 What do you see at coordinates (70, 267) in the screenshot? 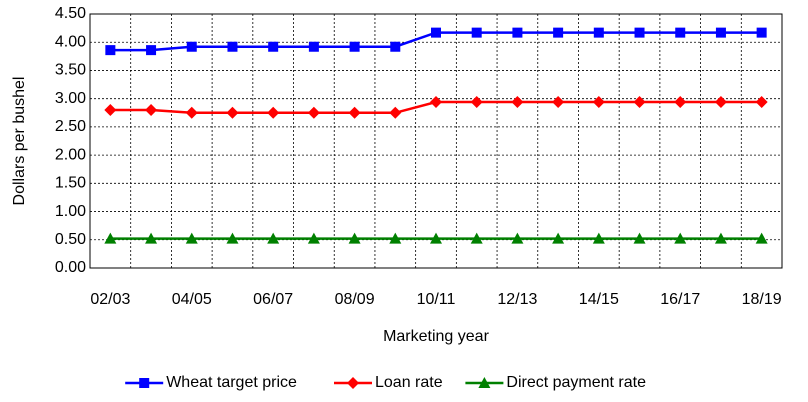
I see `y-tick-label: 0.00` at bounding box center [70, 267].